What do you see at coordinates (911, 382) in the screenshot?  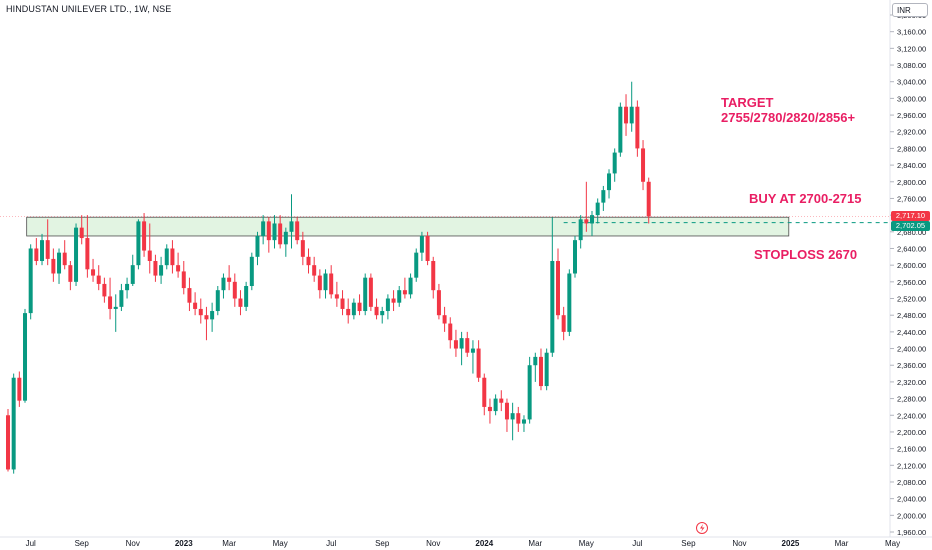 I see `y-tick-label: 2,320.00` at bounding box center [911, 382].